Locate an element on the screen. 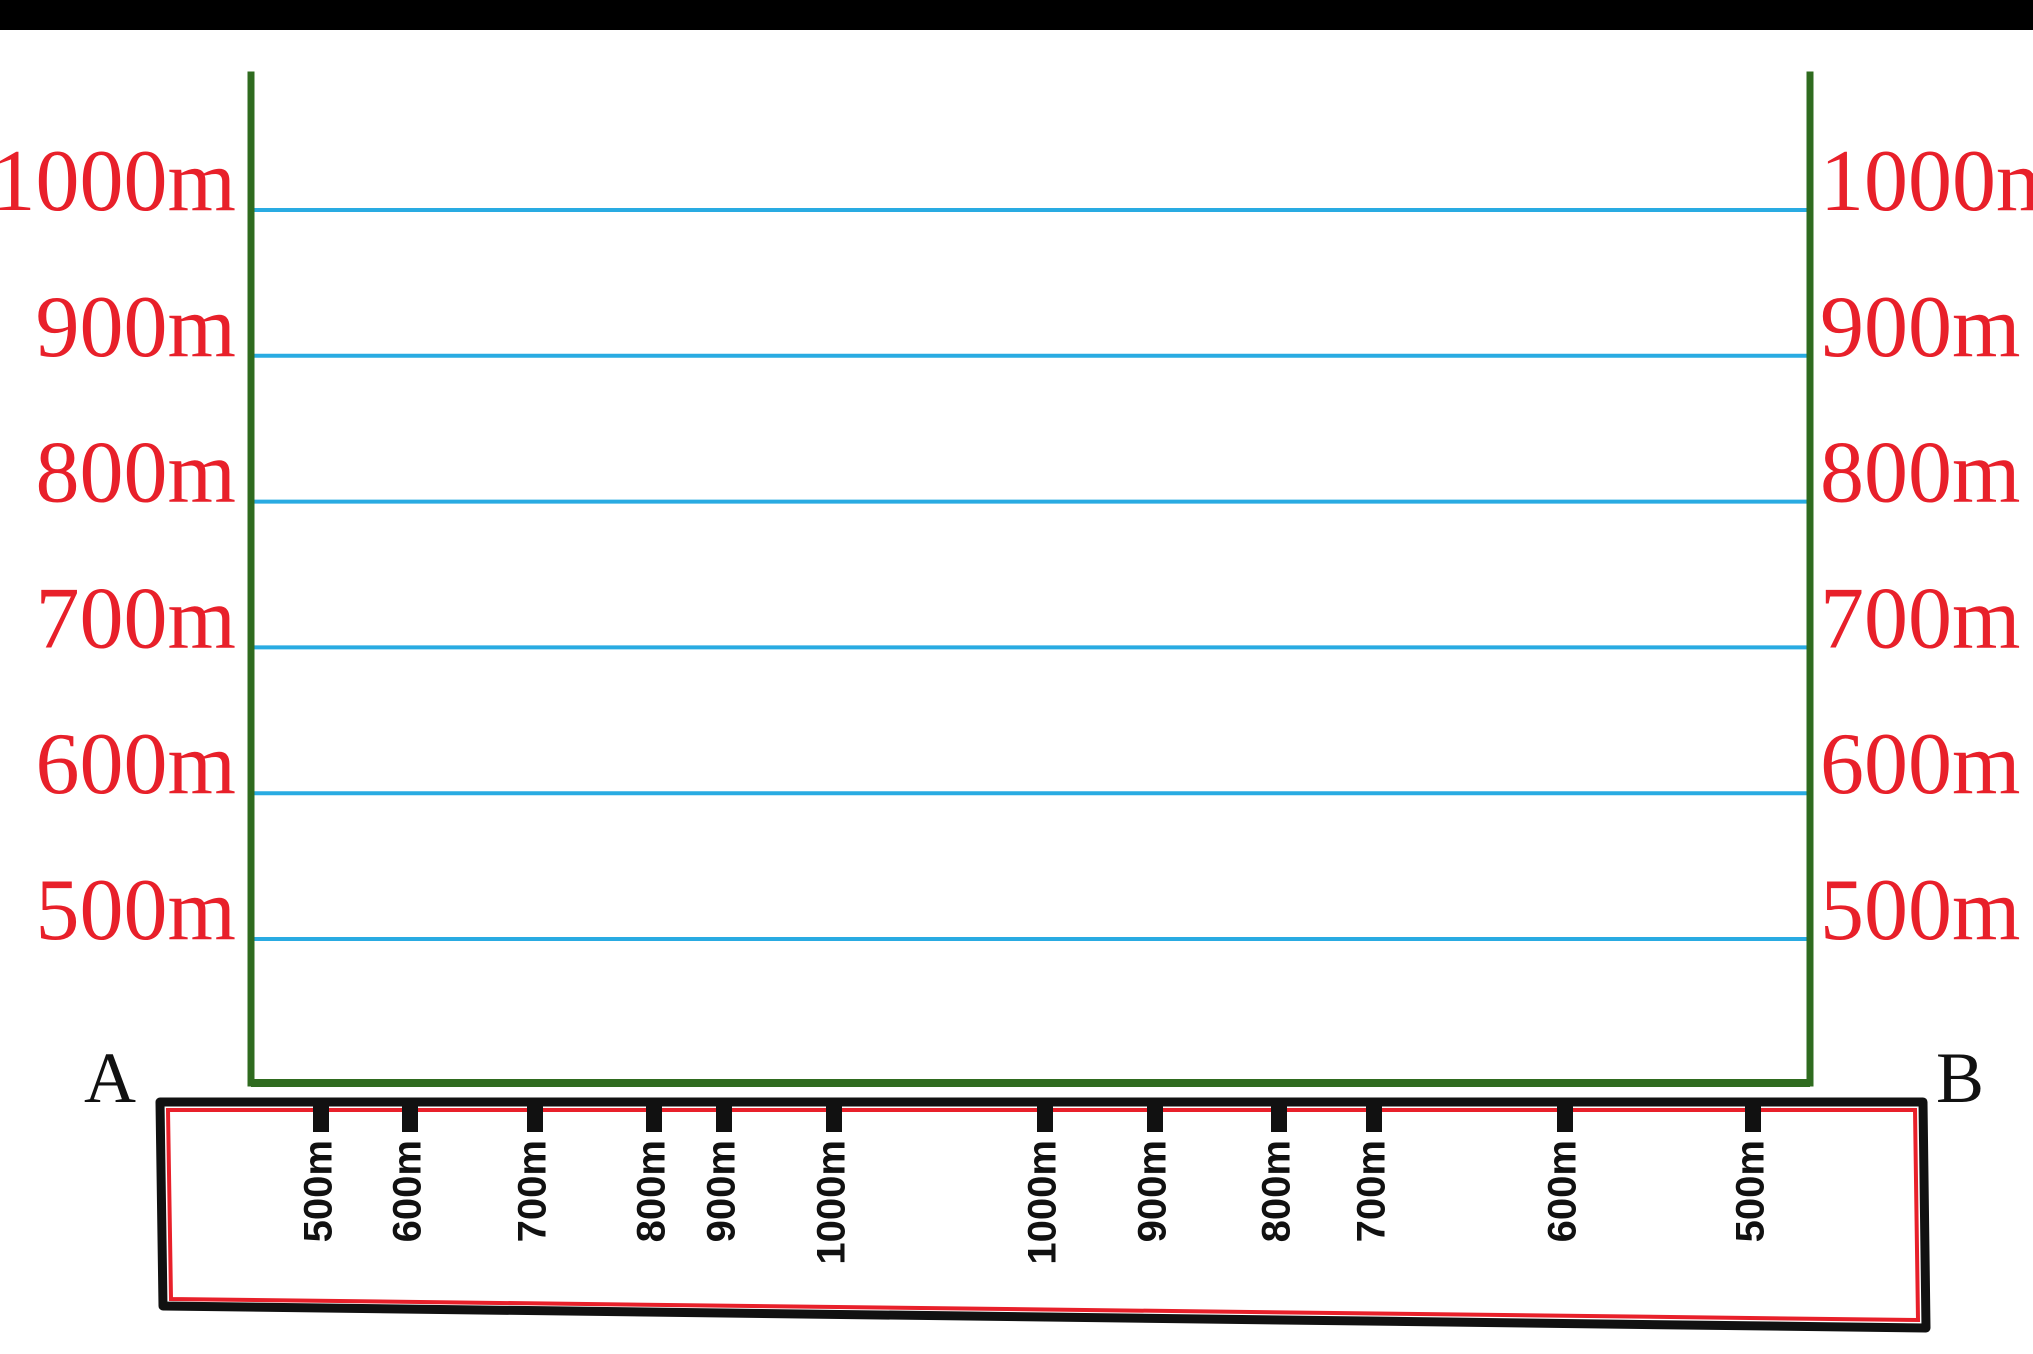  left-elevation-label: 800m is located at coordinates (136, 473).